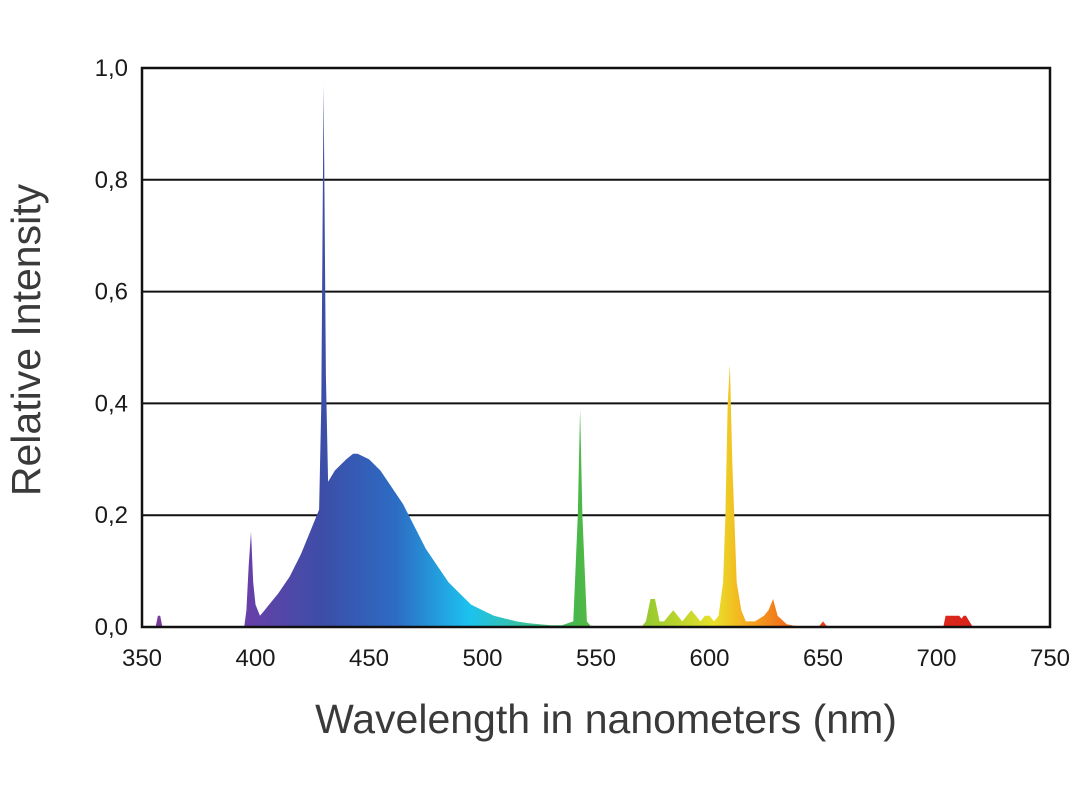  Describe the element at coordinates (1050, 658) in the screenshot. I see `x-tick-label-8: 750` at that location.